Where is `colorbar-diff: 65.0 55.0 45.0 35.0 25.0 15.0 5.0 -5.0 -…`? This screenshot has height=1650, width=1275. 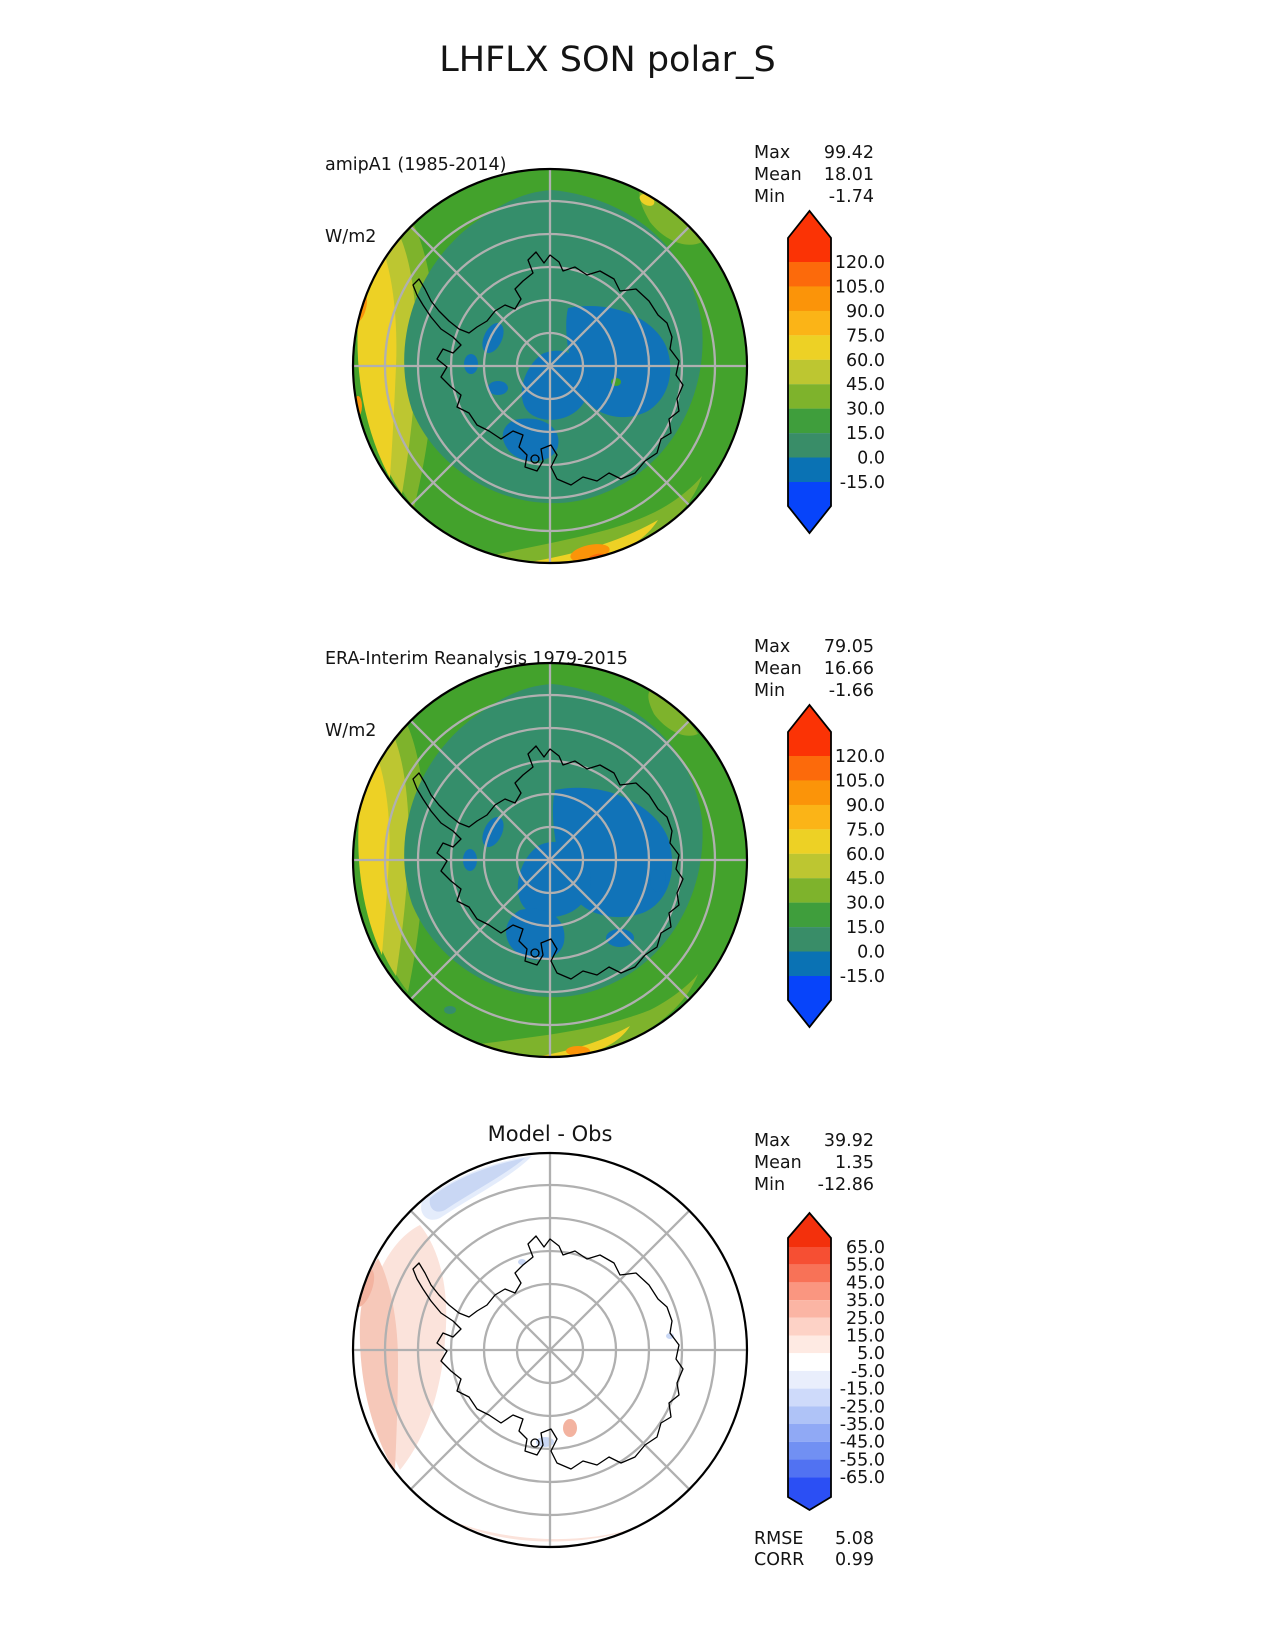 colorbar-diff: 65.0 55.0 45.0 35.0 25.0 15.0 5.0 -5.0 -… is located at coordinates (836, 1361).